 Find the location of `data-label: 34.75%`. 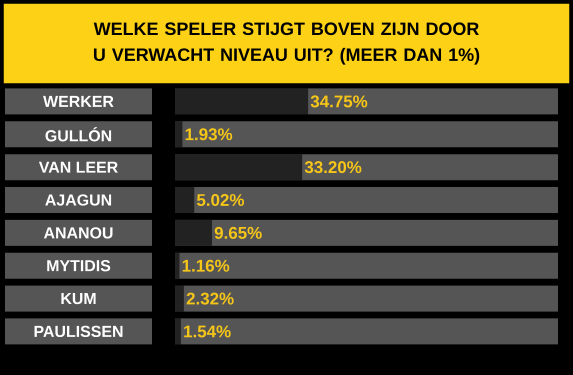

data-label: 34.75% is located at coordinates (339, 101).